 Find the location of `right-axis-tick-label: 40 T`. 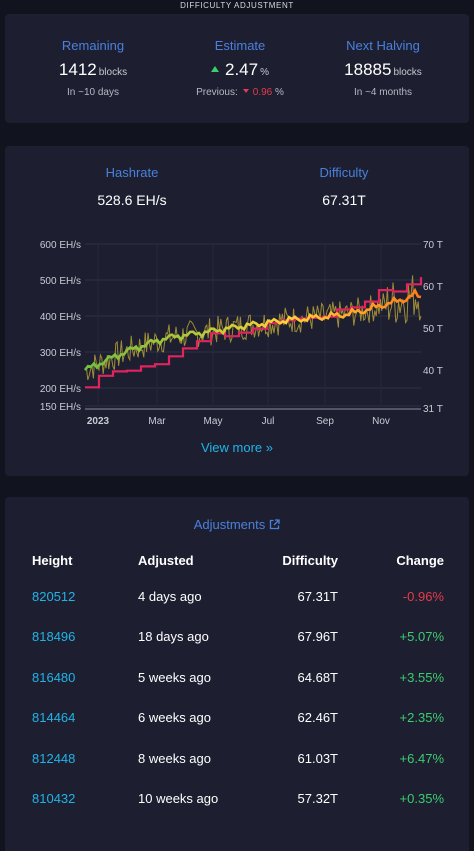

right-axis-tick-label: 40 T is located at coordinates (433, 371).